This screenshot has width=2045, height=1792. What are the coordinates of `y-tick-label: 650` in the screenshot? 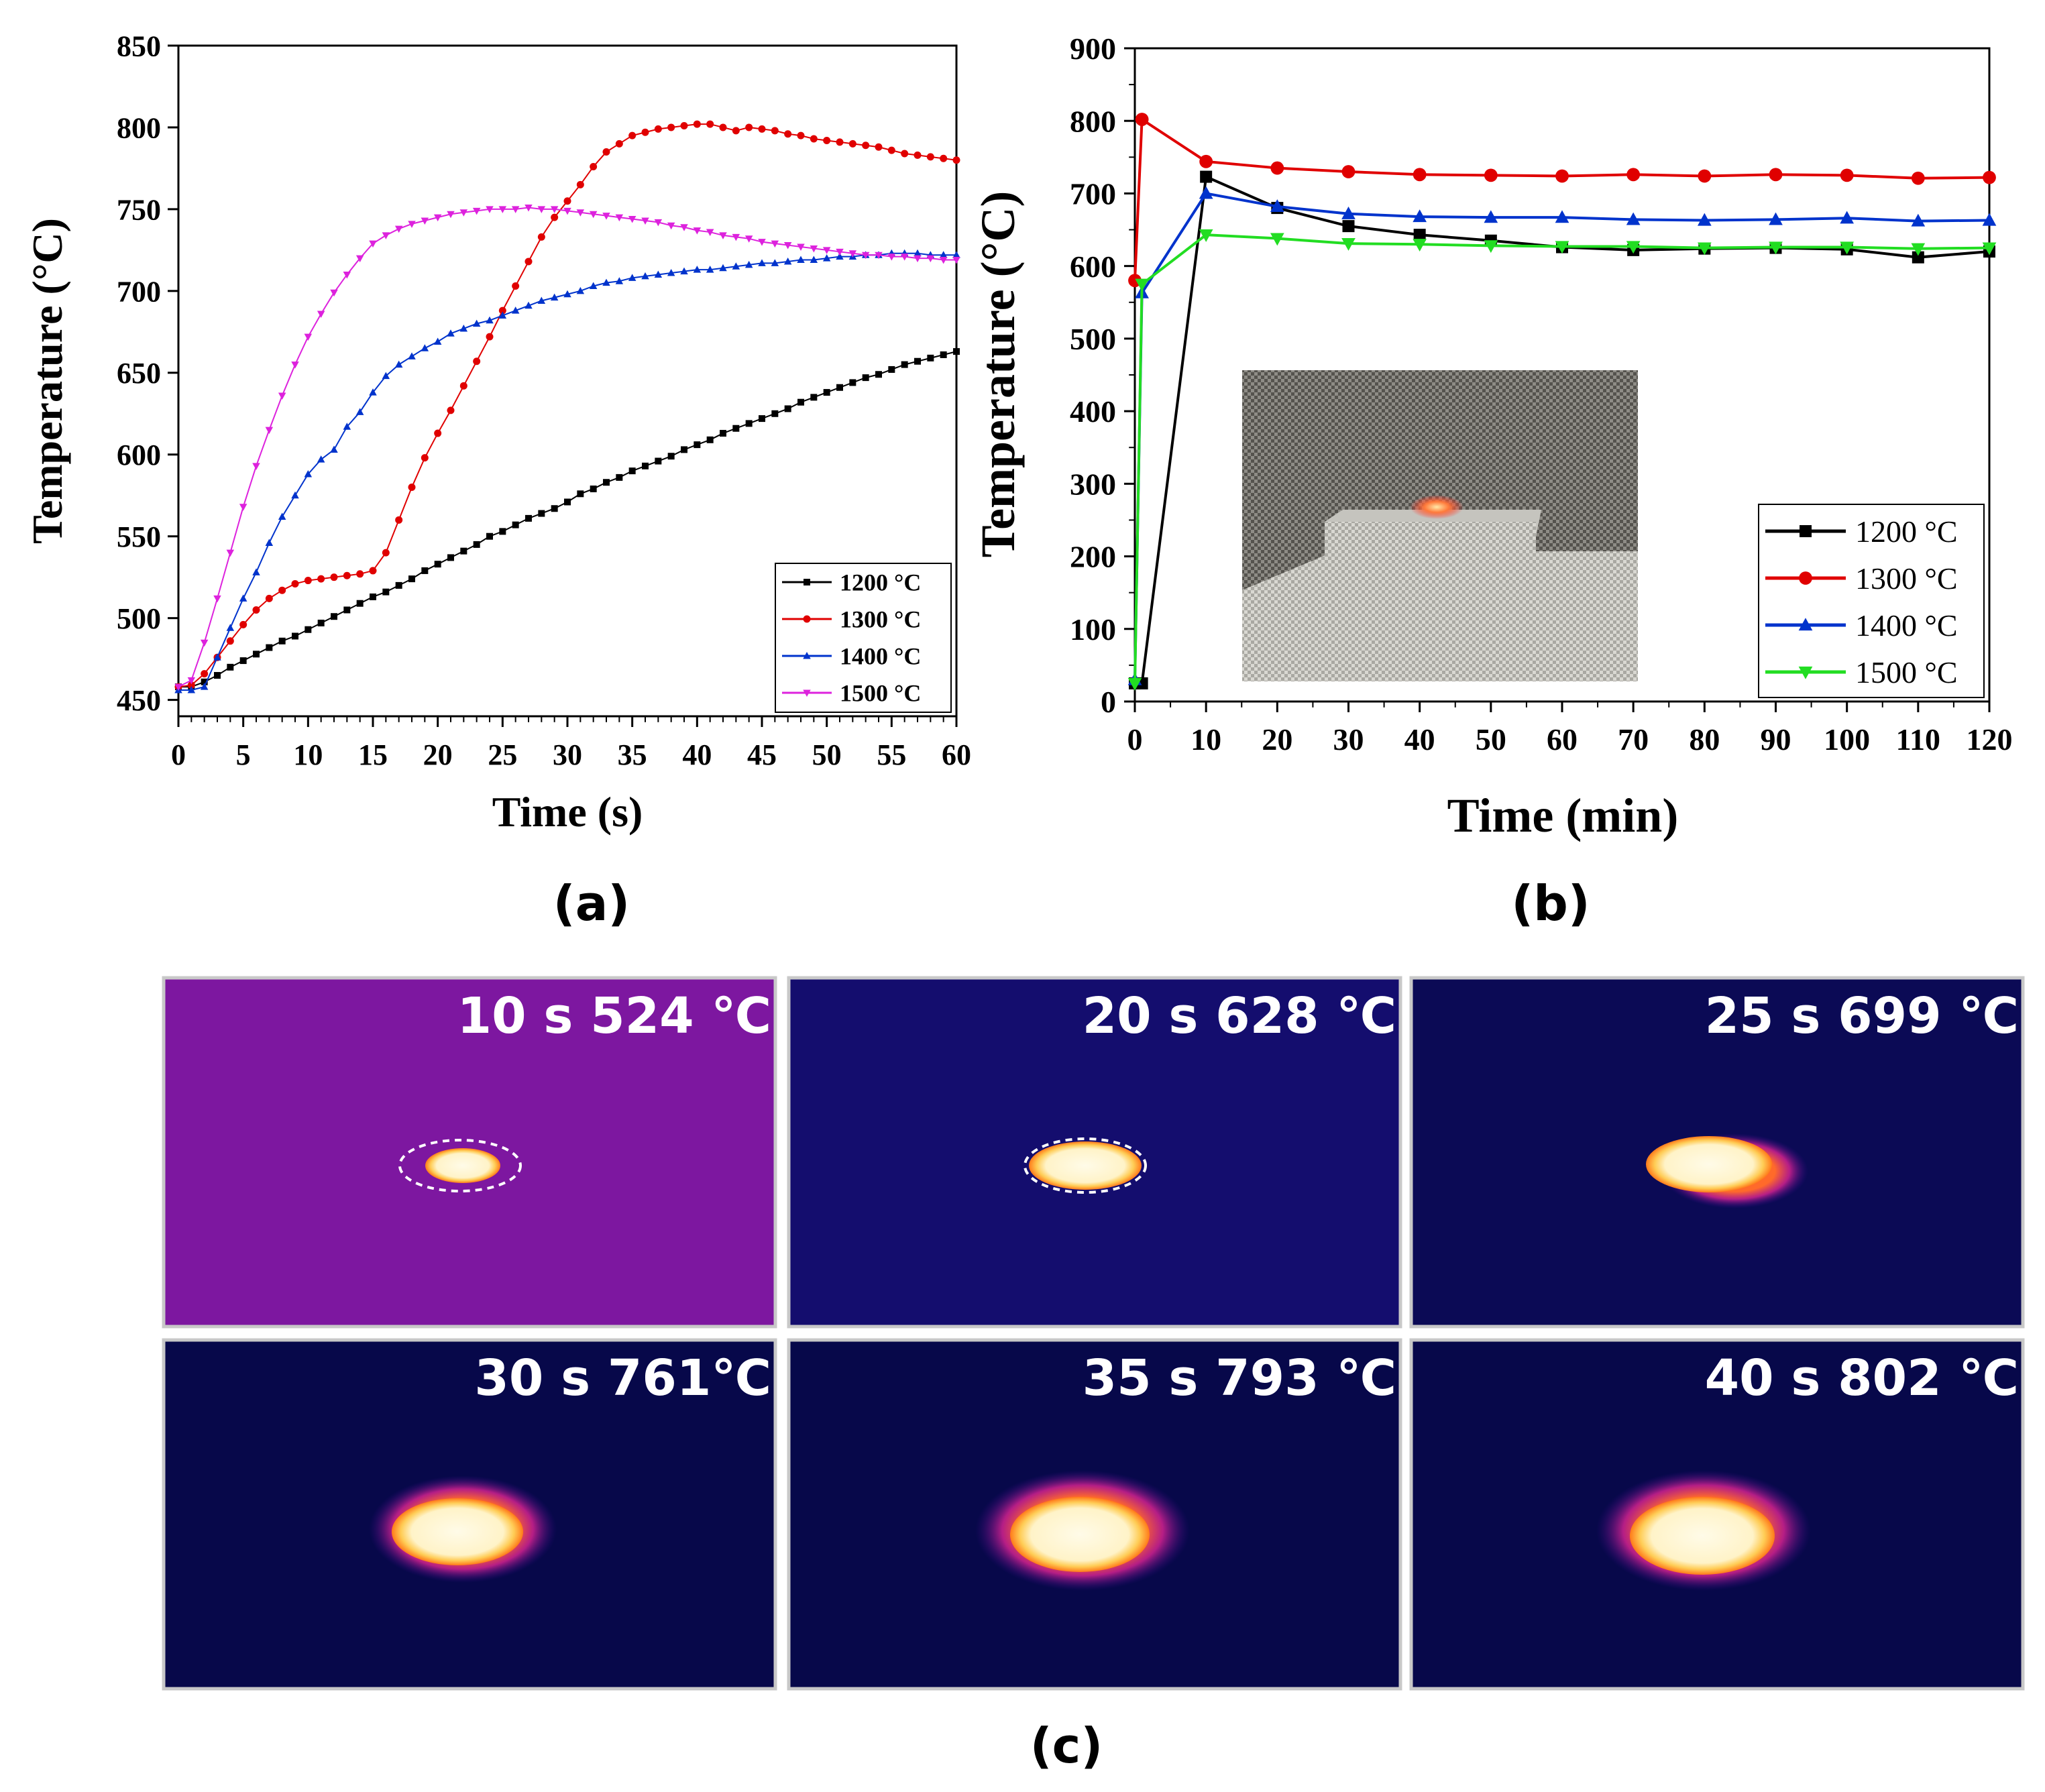 It's located at (139, 373).